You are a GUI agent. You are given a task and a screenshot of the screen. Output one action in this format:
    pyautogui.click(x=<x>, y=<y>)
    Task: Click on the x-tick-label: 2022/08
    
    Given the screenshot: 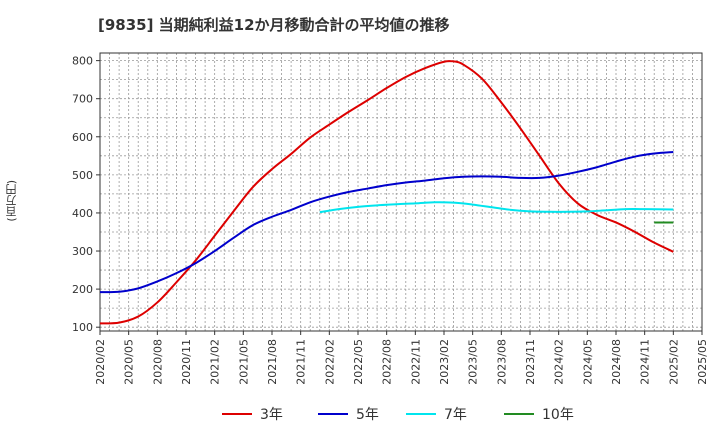 What is the action you would take?
    pyautogui.click(x=387, y=362)
    